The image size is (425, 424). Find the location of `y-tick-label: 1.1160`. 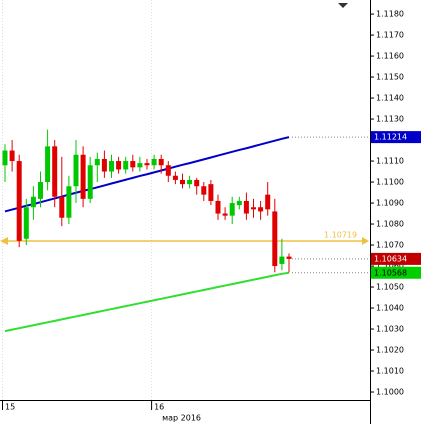

y-tick-label: 1.1160 is located at coordinates (390, 56).